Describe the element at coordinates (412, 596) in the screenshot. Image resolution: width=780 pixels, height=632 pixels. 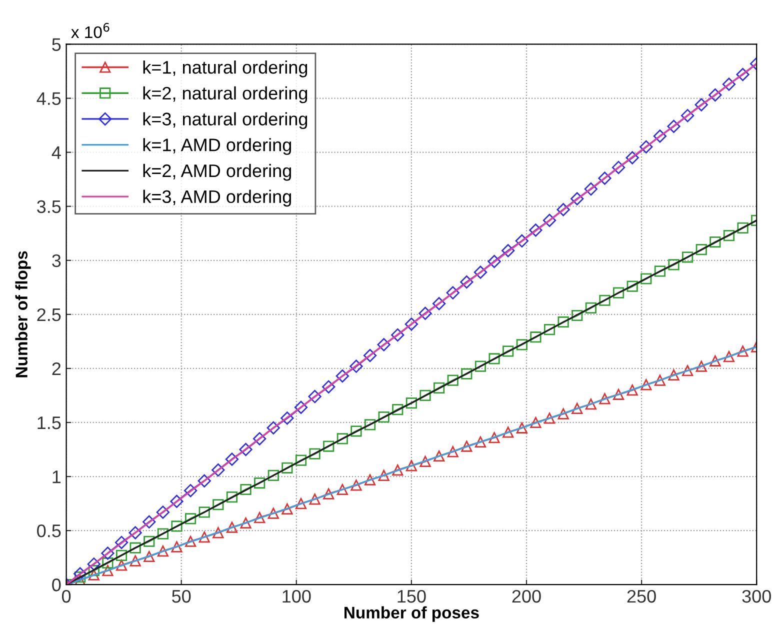
I see `x-tick-label: 150` at that location.